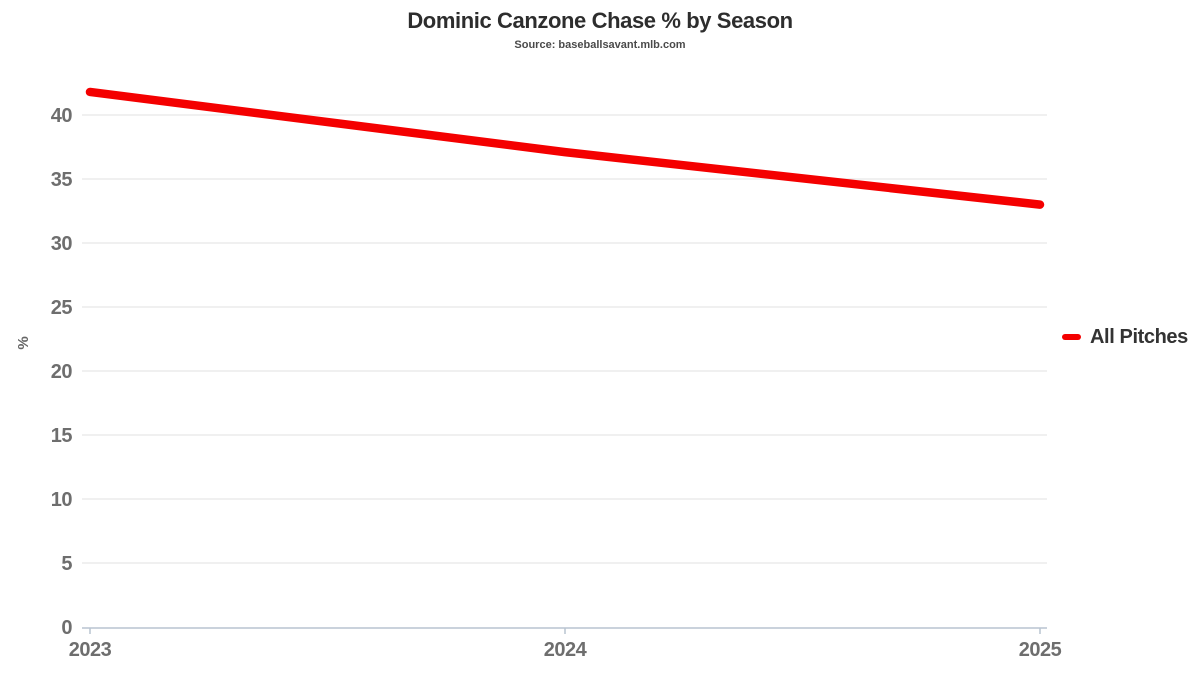  I want to click on legend-swatch-all-pitches, so click(1071, 337).